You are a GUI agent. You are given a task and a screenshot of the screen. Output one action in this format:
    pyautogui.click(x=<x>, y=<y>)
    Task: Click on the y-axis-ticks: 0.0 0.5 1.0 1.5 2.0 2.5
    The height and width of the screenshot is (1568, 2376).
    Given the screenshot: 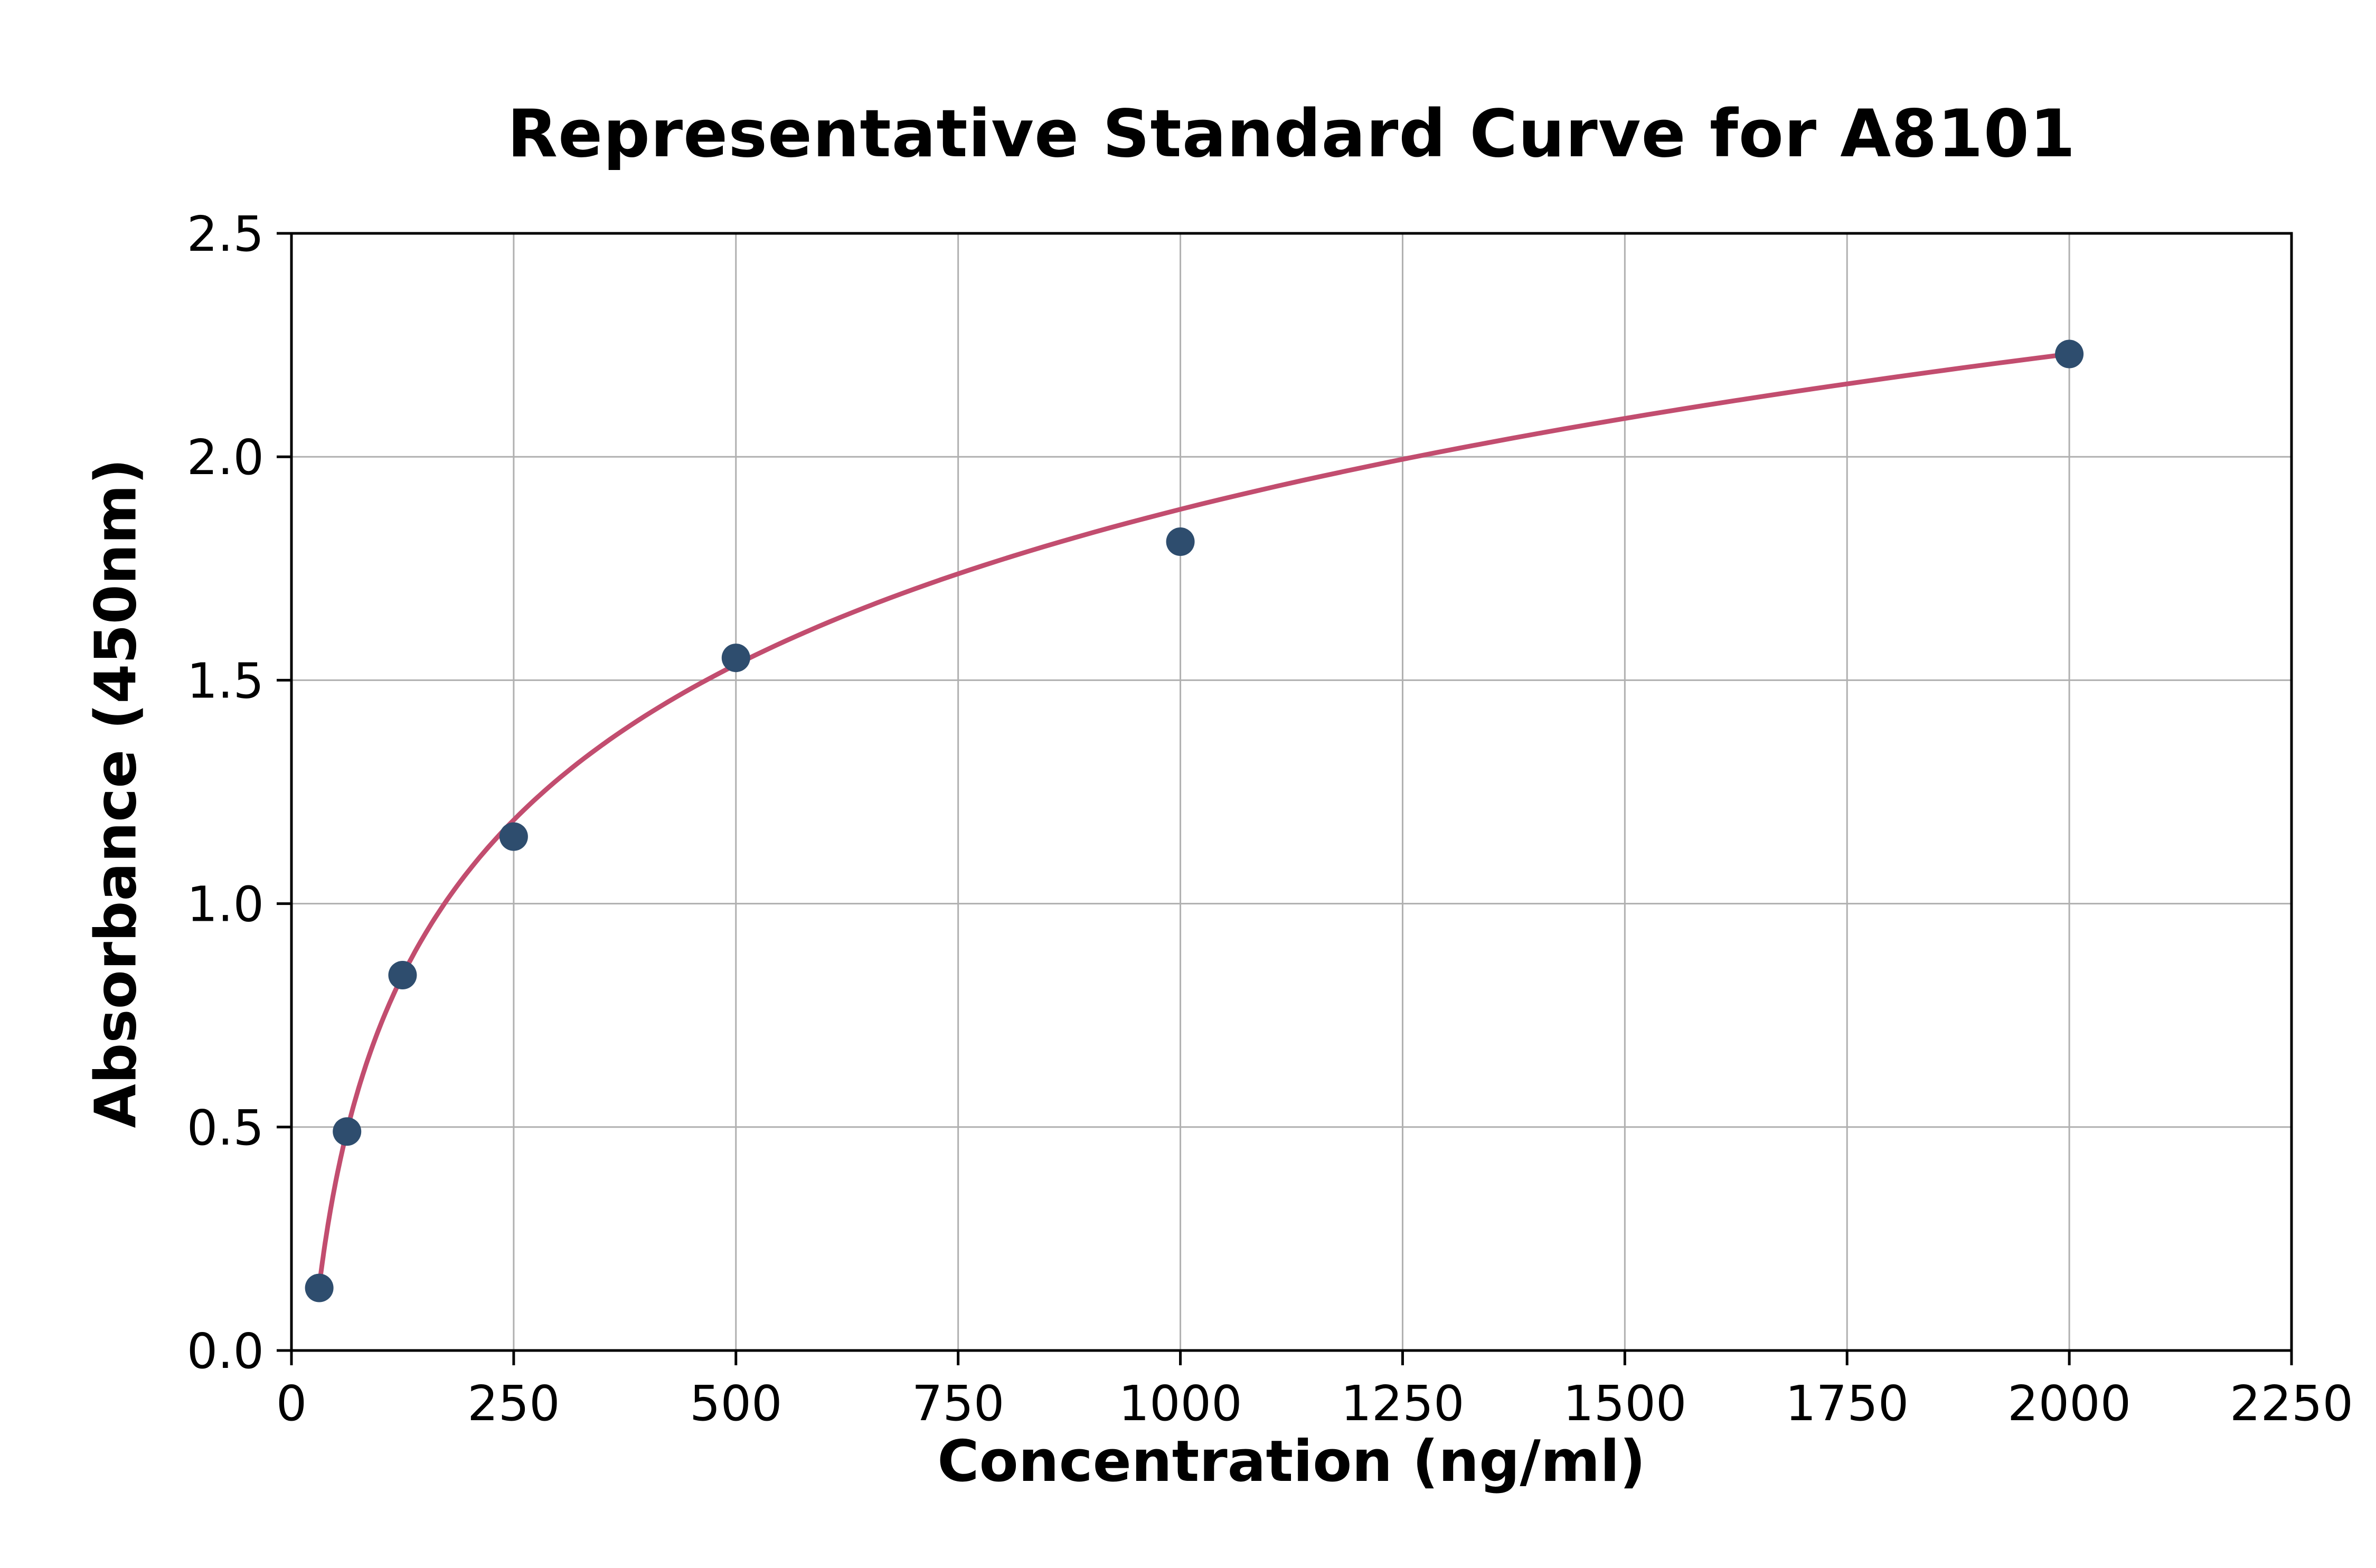 What is the action you would take?
    pyautogui.click(x=239, y=793)
    